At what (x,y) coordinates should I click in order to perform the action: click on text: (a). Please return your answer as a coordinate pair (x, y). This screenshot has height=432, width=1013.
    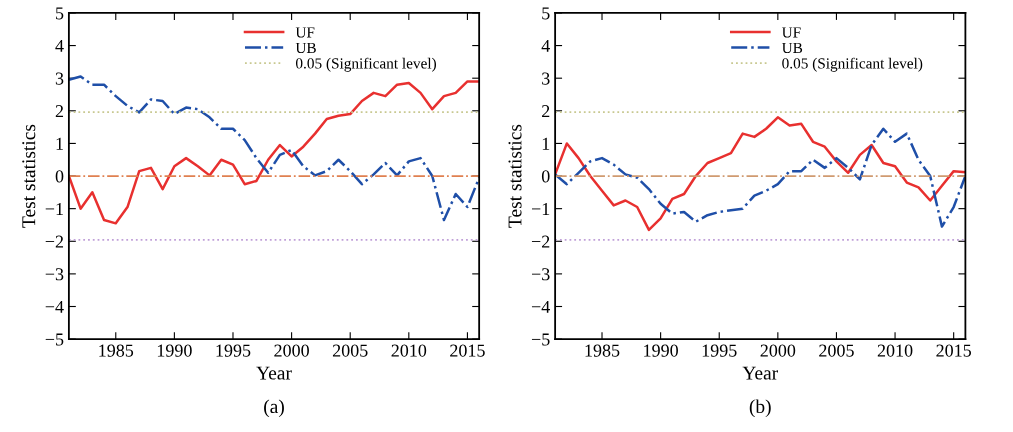
    Looking at the image, I should click on (274, 408).